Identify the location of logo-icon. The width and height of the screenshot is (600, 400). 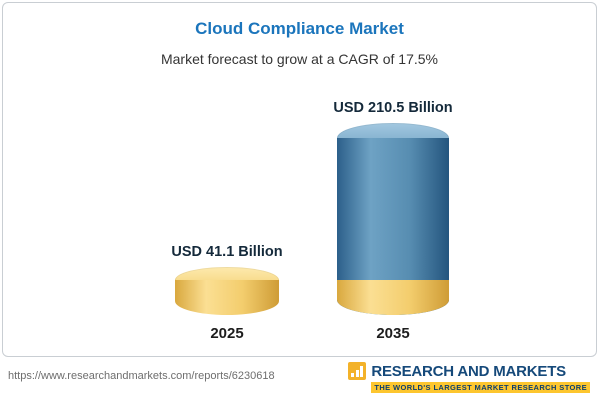
(357, 371).